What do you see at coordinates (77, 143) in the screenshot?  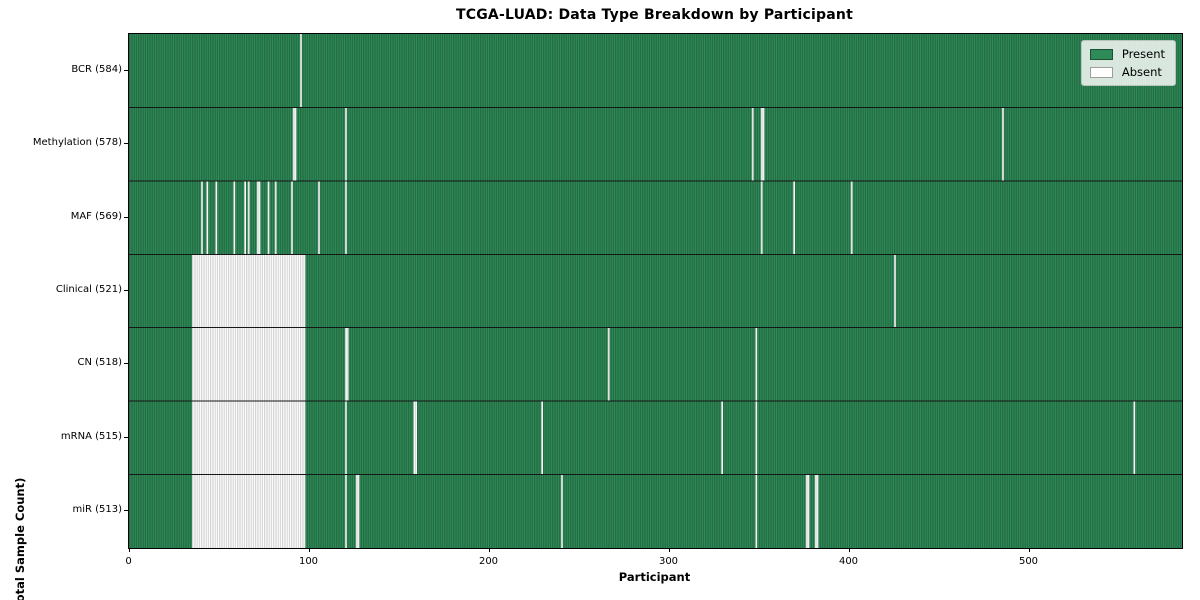 I see `y-tick-label-methylation: Methylation (578)` at bounding box center [77, 143].